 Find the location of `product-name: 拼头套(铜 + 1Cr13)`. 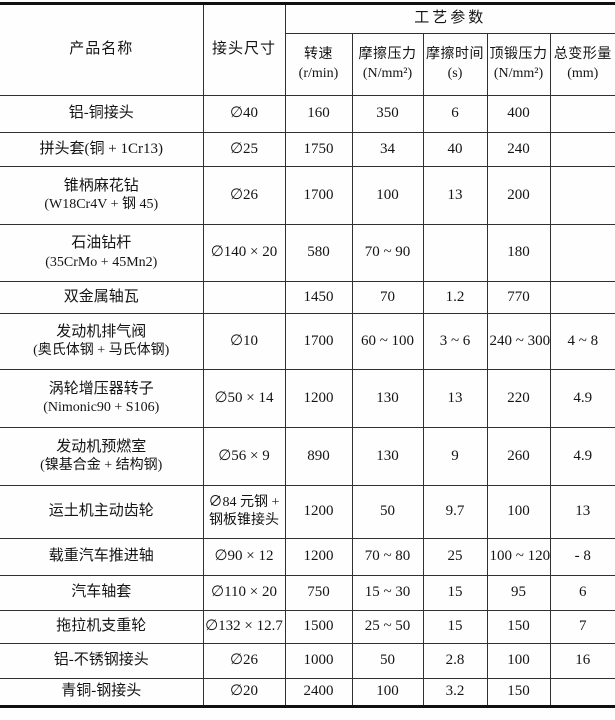

product-name: 拼头套(铜 + 1Cr13) is located at coordinates (101, 148).